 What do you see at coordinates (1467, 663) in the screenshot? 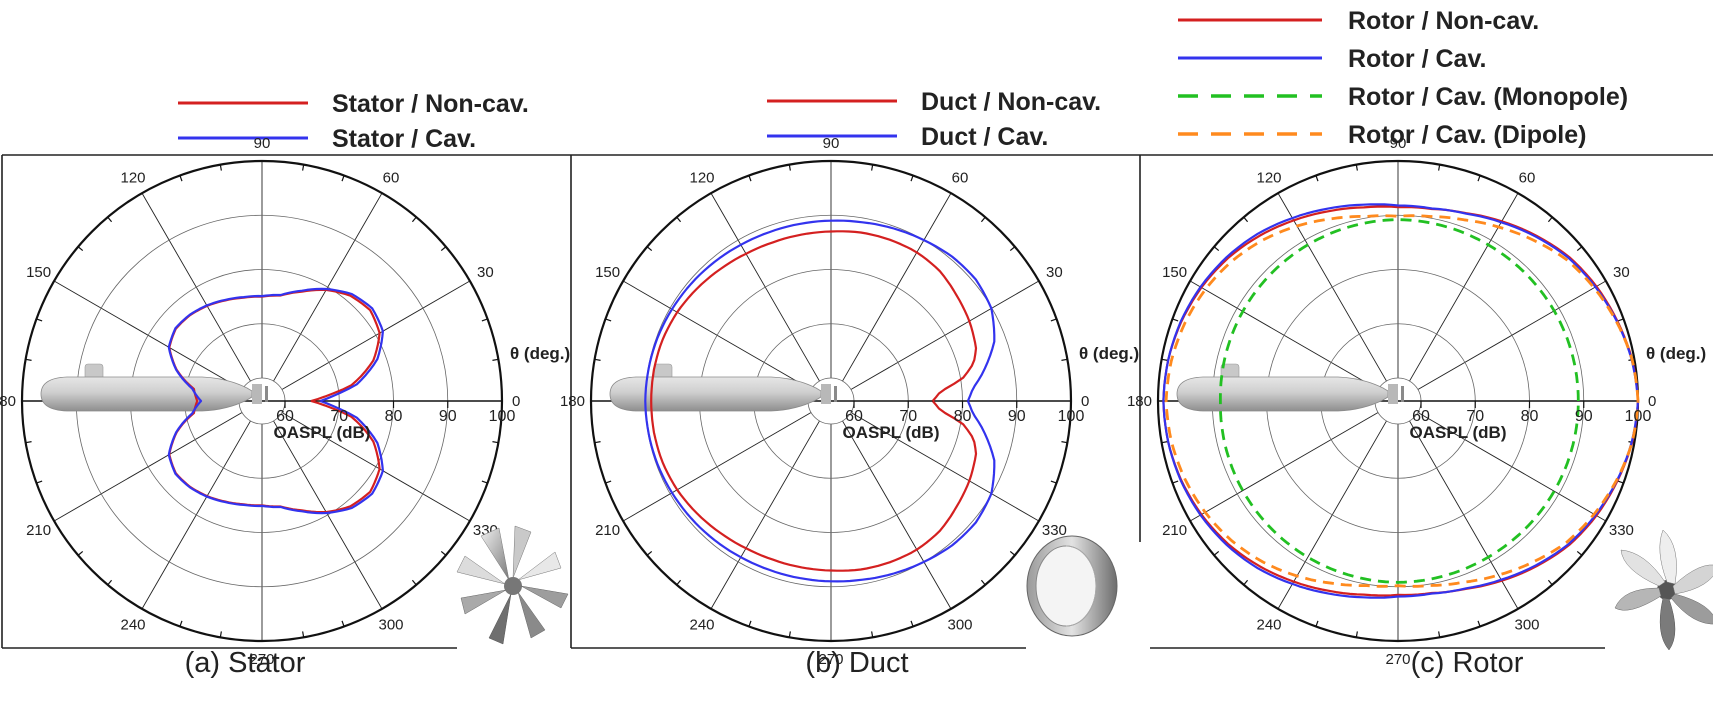
I see `caption-rotor: (c) Rotor` at bounding box center [1467, 663].